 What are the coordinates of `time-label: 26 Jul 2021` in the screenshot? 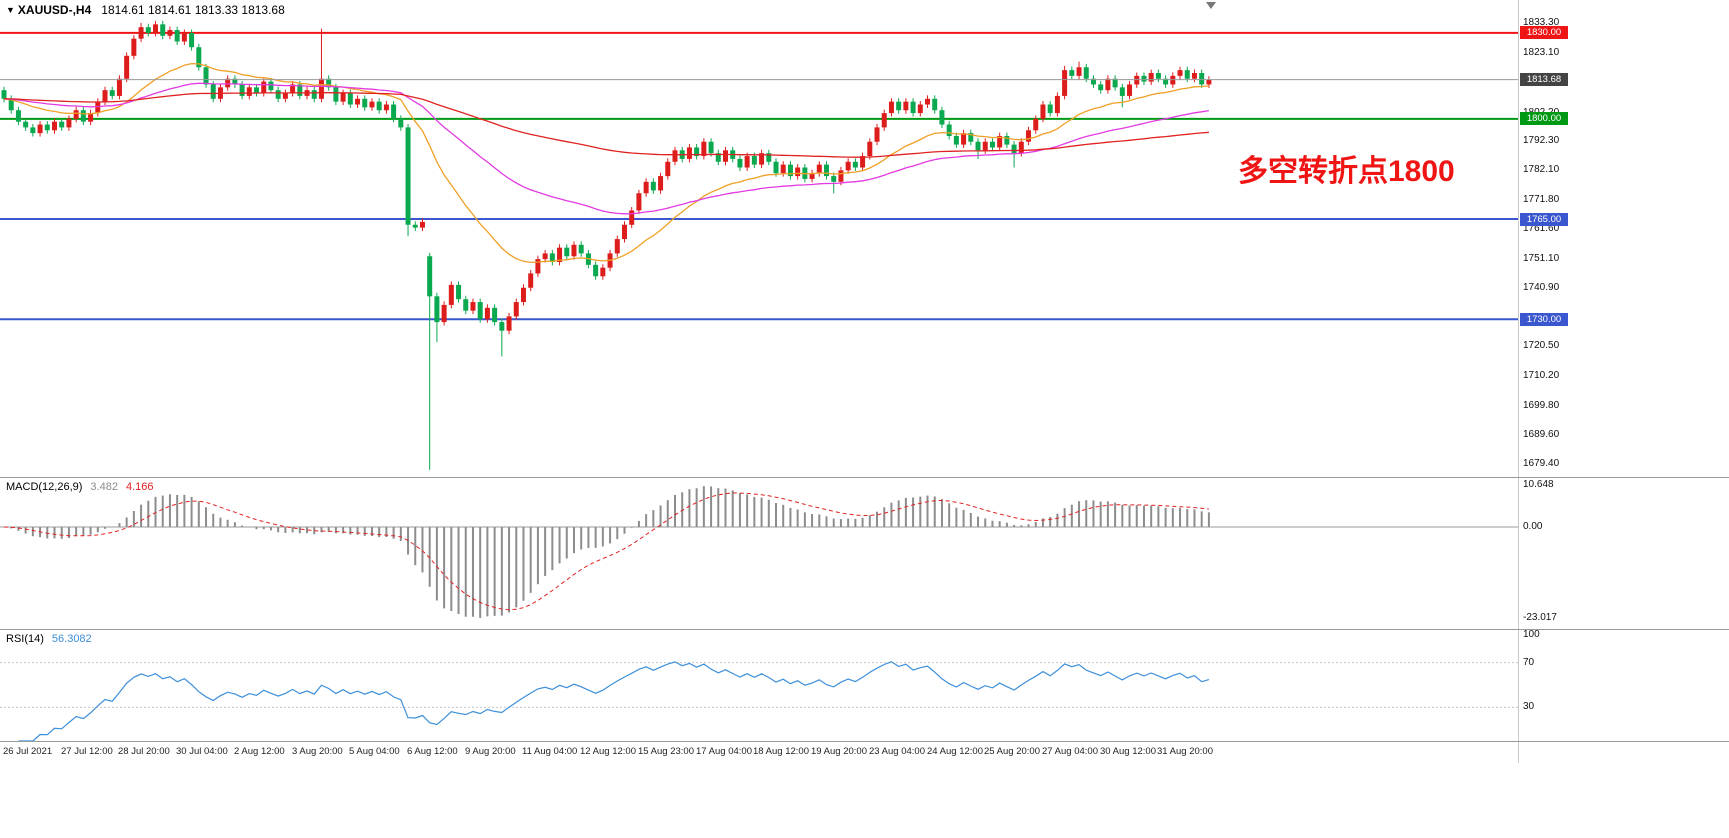 It's located at (28, 751).